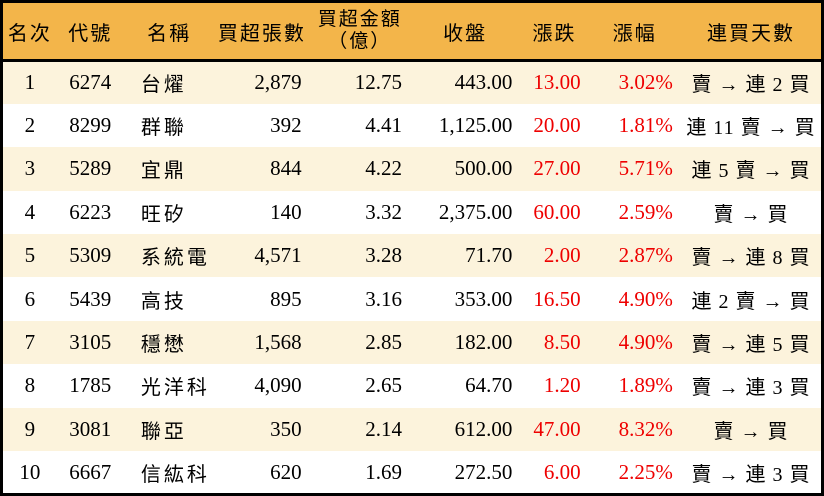 Image resolution: width=824 pixels, height=496 pixels. Describe the element at coordinates (286, 125) in the screenshot. I see `cell-volume: 392` at that location.